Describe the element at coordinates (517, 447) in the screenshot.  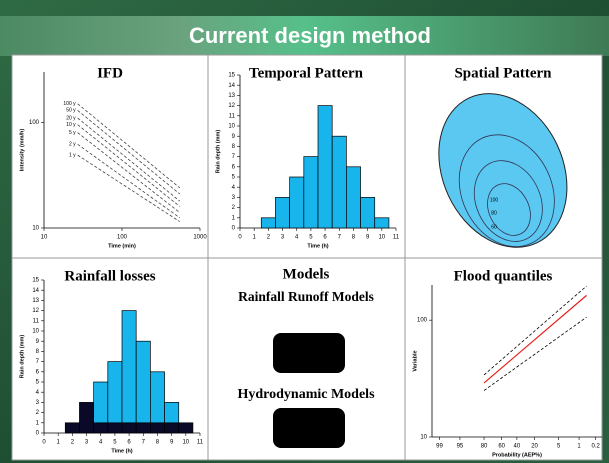
I see `x-tick-label: 40` at that location.